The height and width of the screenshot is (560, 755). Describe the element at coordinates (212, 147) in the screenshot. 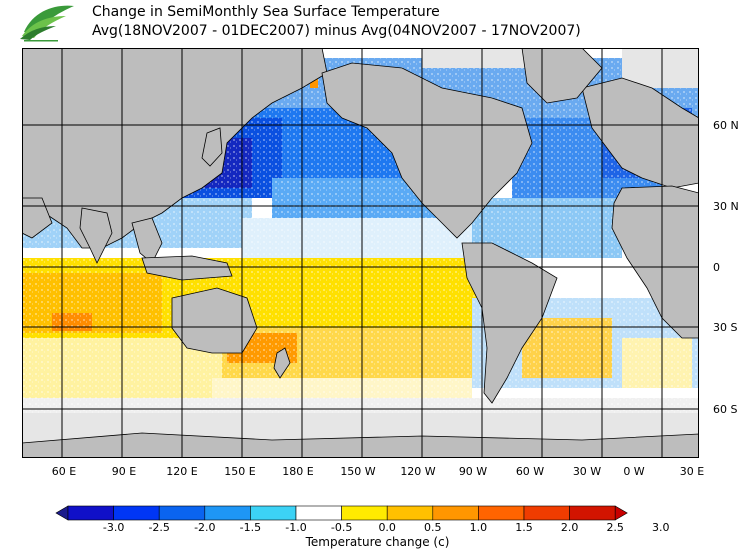

I see `land-japan` at that location.